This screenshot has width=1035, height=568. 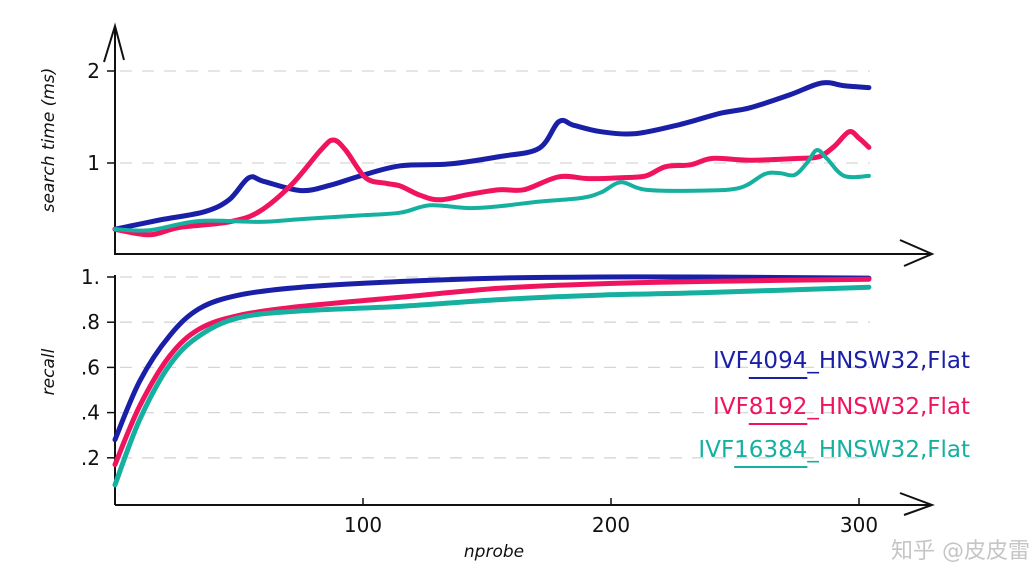 I want to click on y-tick-label: 1, so click(x=93, y=163).